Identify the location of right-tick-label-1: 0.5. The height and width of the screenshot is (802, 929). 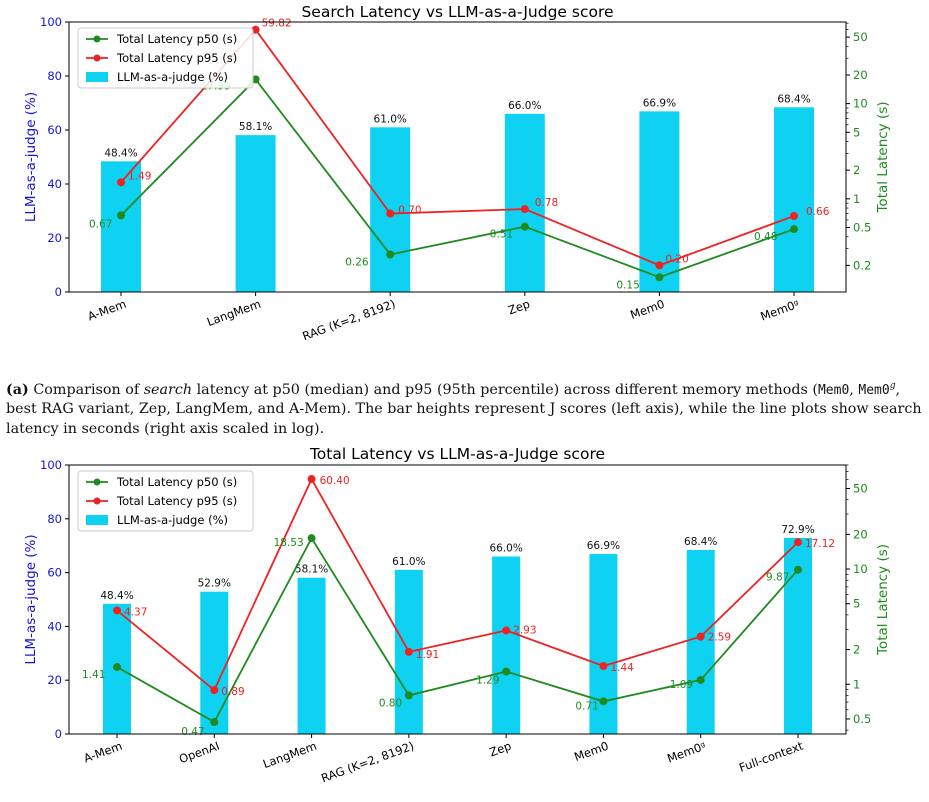
(862, 227).